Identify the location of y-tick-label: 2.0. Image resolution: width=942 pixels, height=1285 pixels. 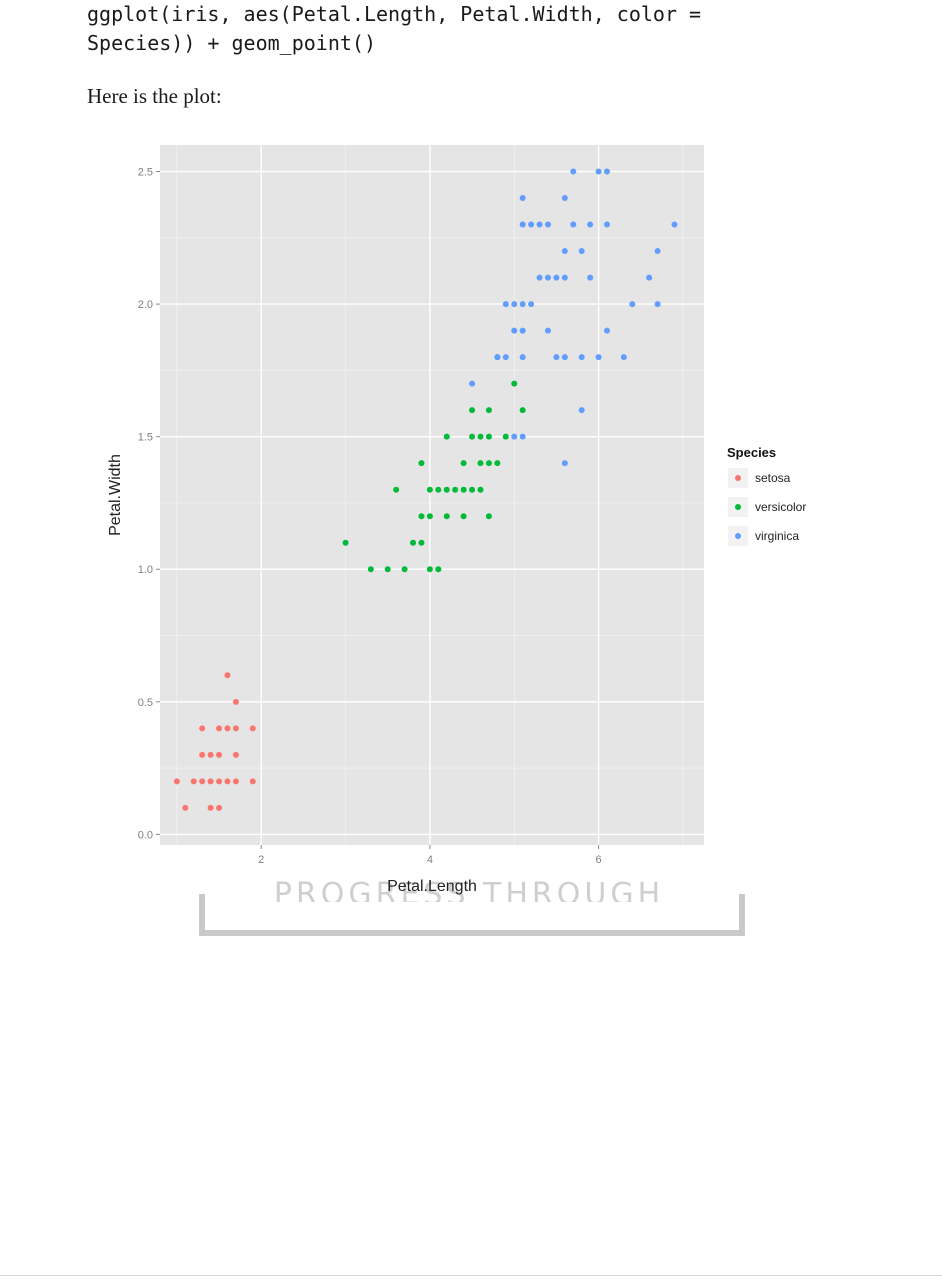
(145, 305).